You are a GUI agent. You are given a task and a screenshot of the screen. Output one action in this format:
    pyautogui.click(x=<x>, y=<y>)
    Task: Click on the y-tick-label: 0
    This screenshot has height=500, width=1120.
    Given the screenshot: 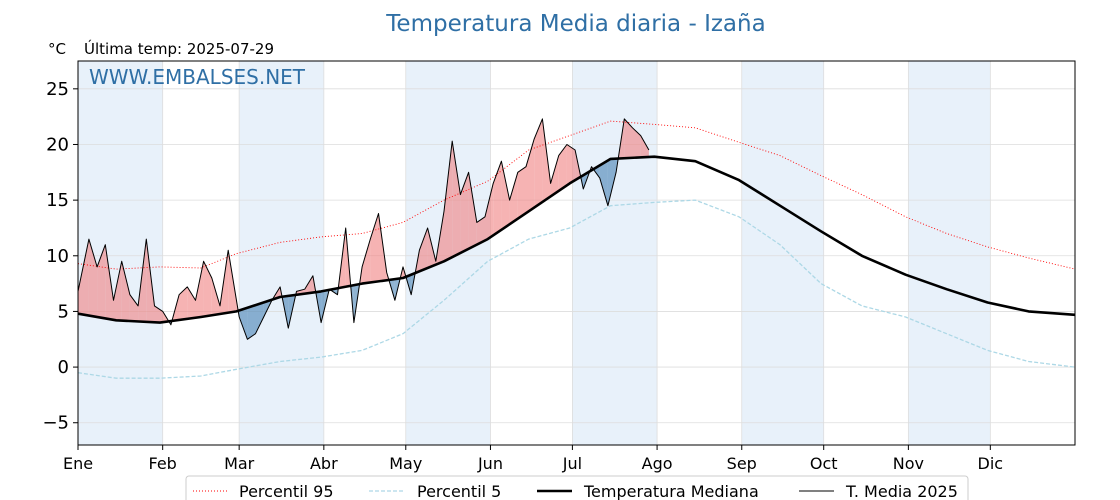 What is the action you would take?
    pyautogui.click(x=63, y=367)
    